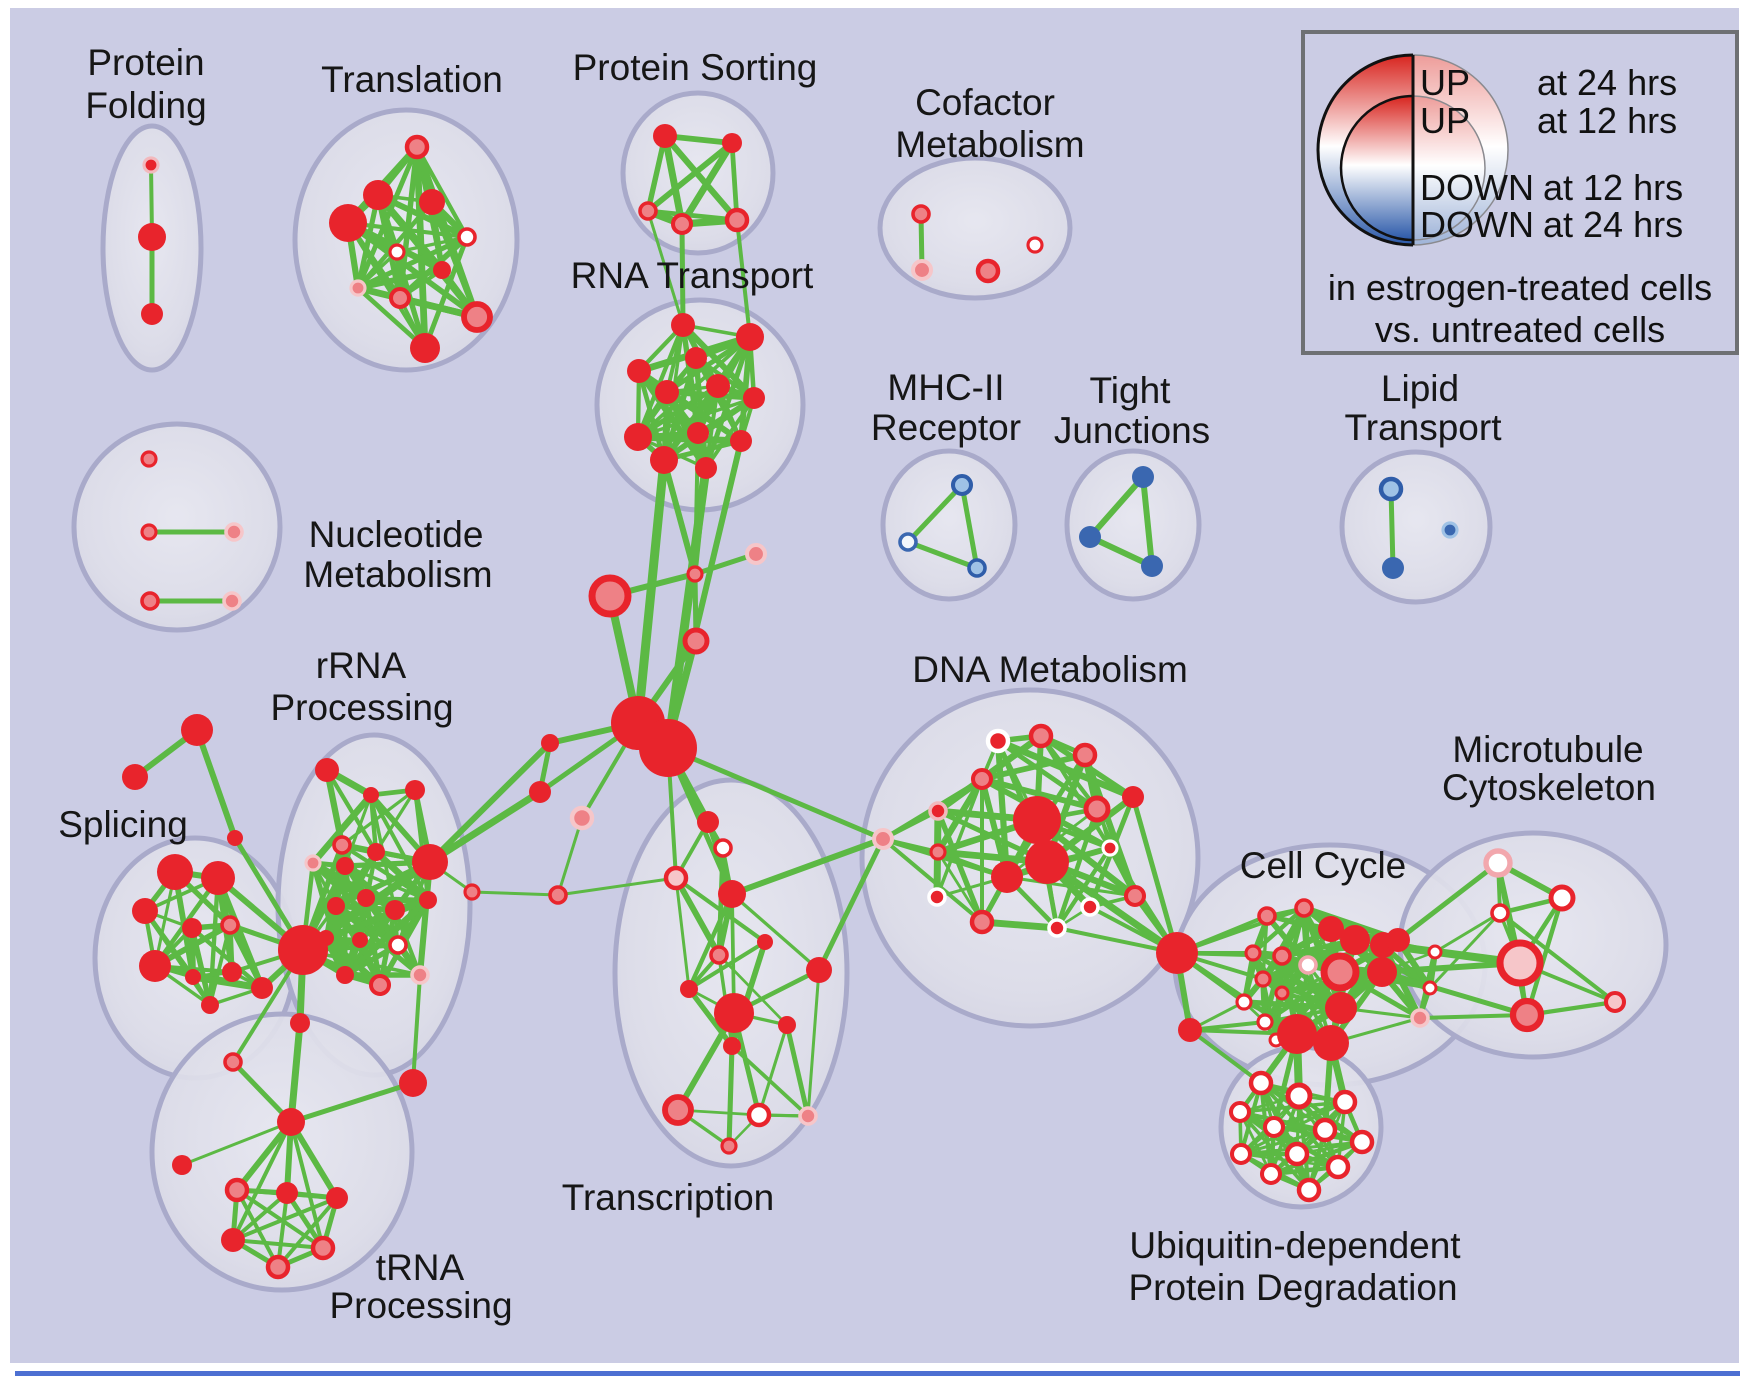  I want to click on gene-node-rpale, so click(1615, 1002).